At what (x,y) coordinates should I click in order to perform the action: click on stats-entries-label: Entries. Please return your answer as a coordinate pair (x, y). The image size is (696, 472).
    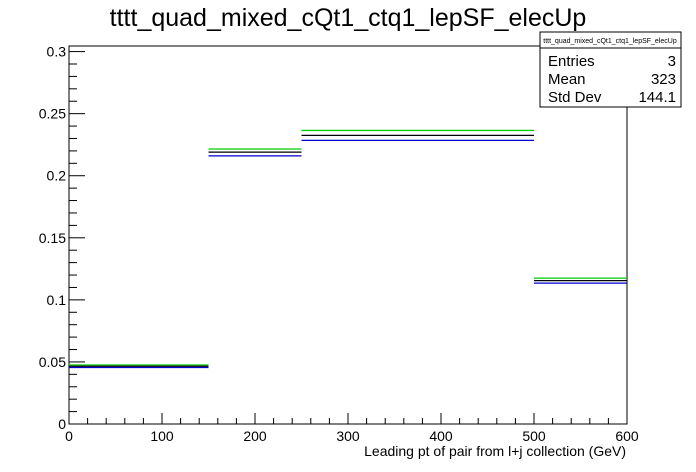
    Looking at the image, I should click on (571, 61).